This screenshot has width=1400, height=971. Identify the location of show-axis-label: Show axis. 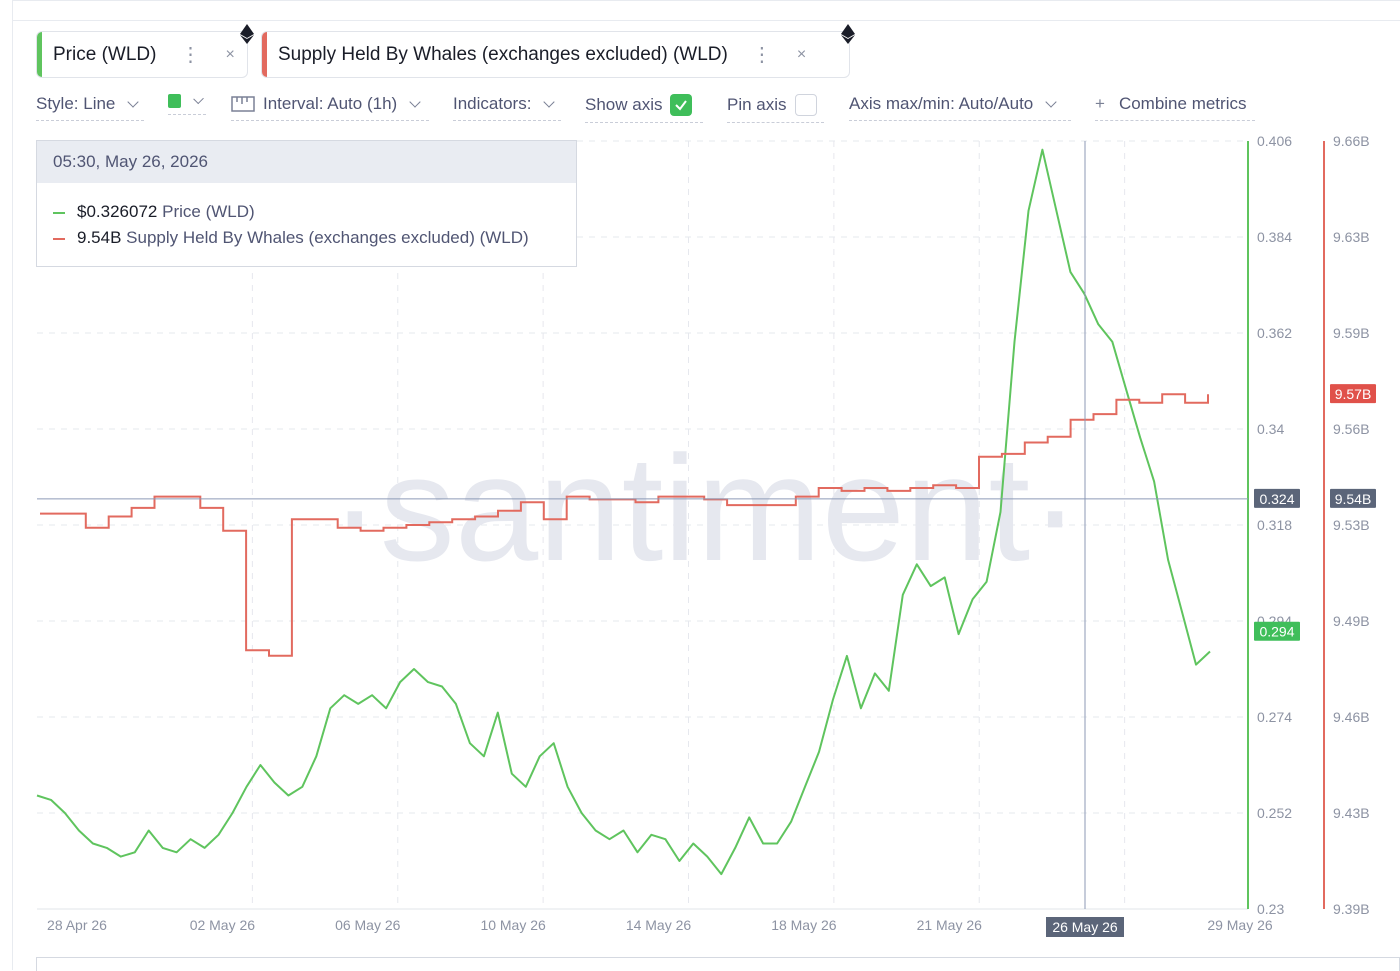
(624, 104).